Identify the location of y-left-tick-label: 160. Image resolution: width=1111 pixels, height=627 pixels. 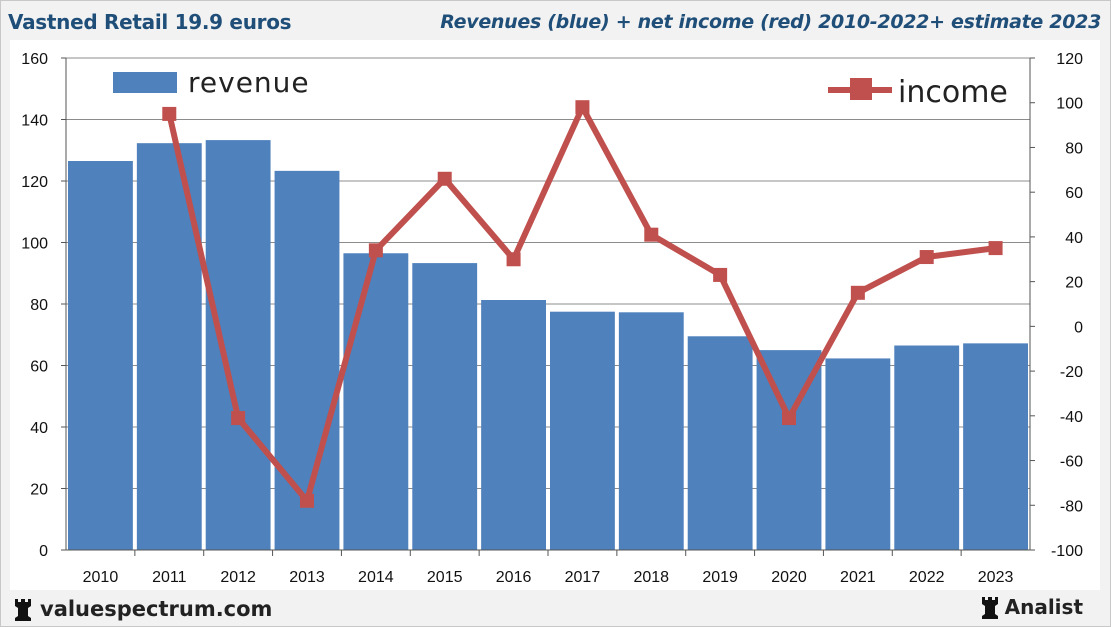
(34, 59).